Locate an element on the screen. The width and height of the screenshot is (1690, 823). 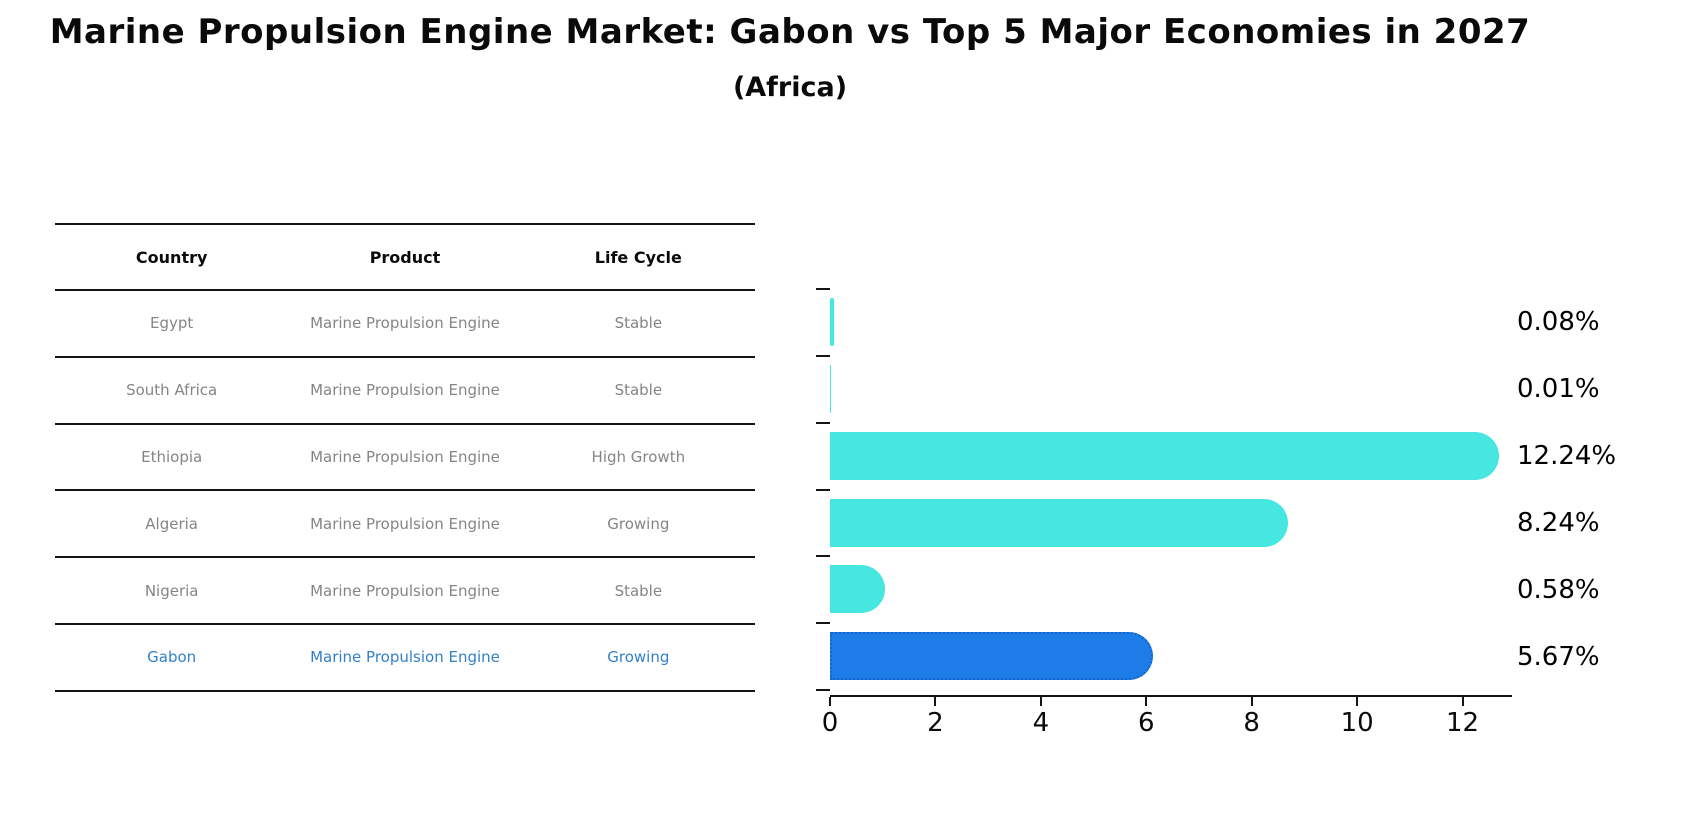
bar-nigeria is located at coordinates (857, 589).